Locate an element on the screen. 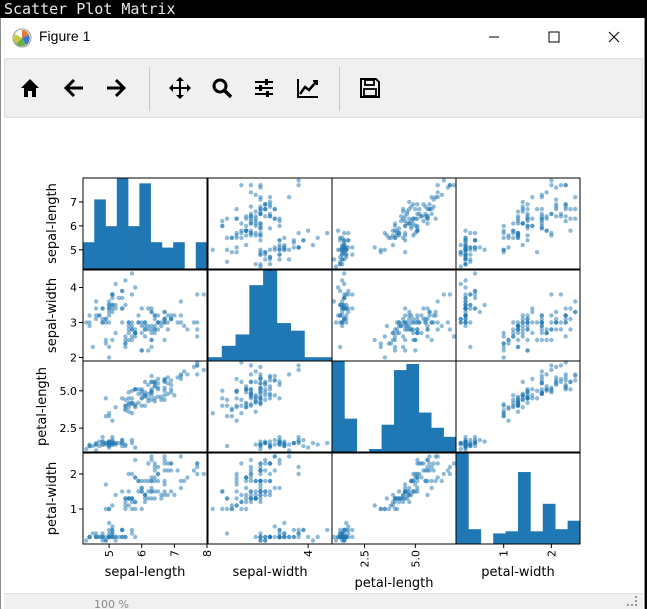 Image resolution: width=647 pixels, height=609 pixels. configure-subplots-button is located at coordinates (264, 88).